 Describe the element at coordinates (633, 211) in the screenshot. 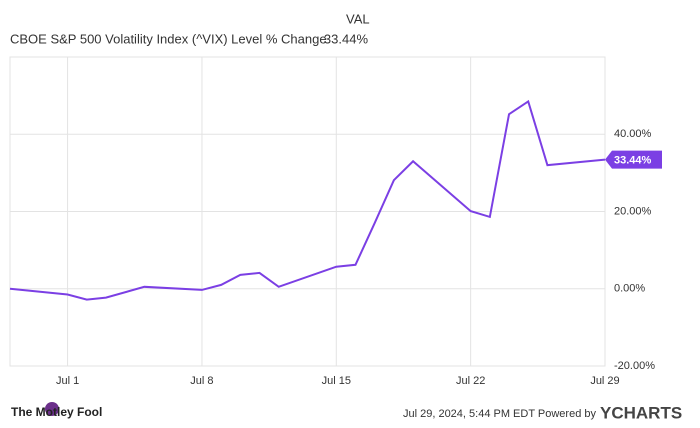

I see `y-tick-label: 20.00%` at that location.